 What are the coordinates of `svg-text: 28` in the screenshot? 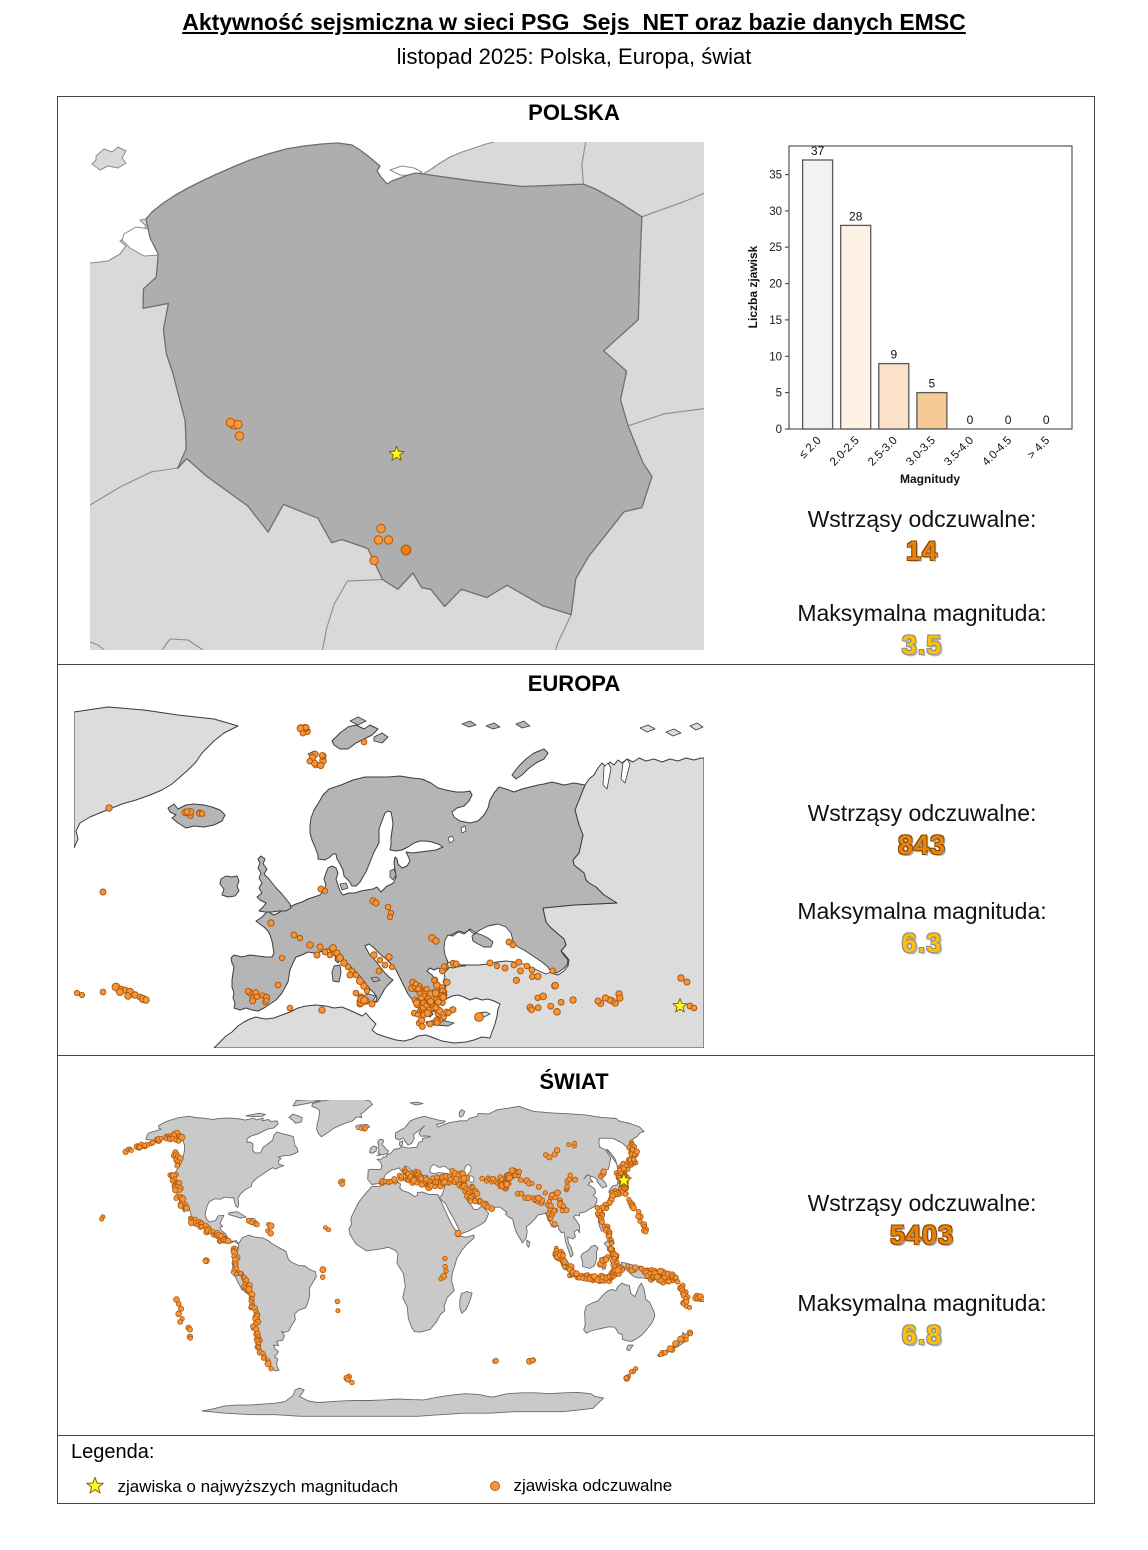 It's located at (856, 216).